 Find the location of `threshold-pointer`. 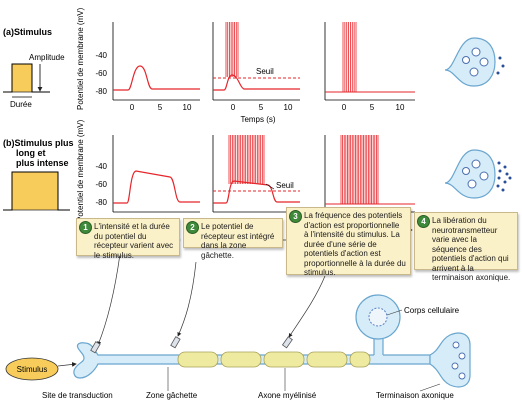

threshold-pointer is located at coordinates (270, 186).